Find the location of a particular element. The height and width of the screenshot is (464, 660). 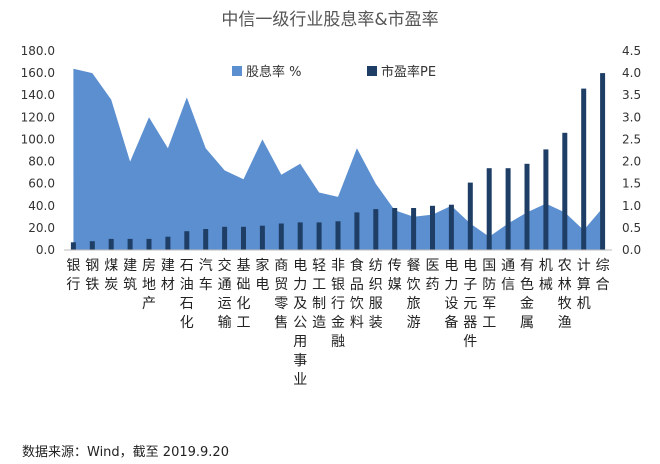

x-tick-label: 电子元器件 is located at coordinates (470, 304).